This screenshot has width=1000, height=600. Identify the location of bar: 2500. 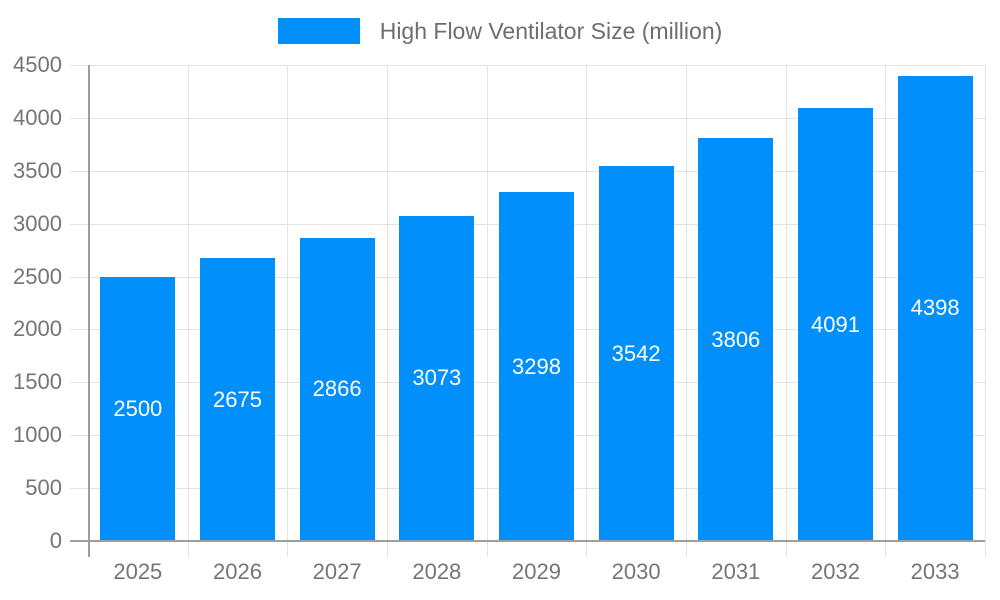
(138, 408).